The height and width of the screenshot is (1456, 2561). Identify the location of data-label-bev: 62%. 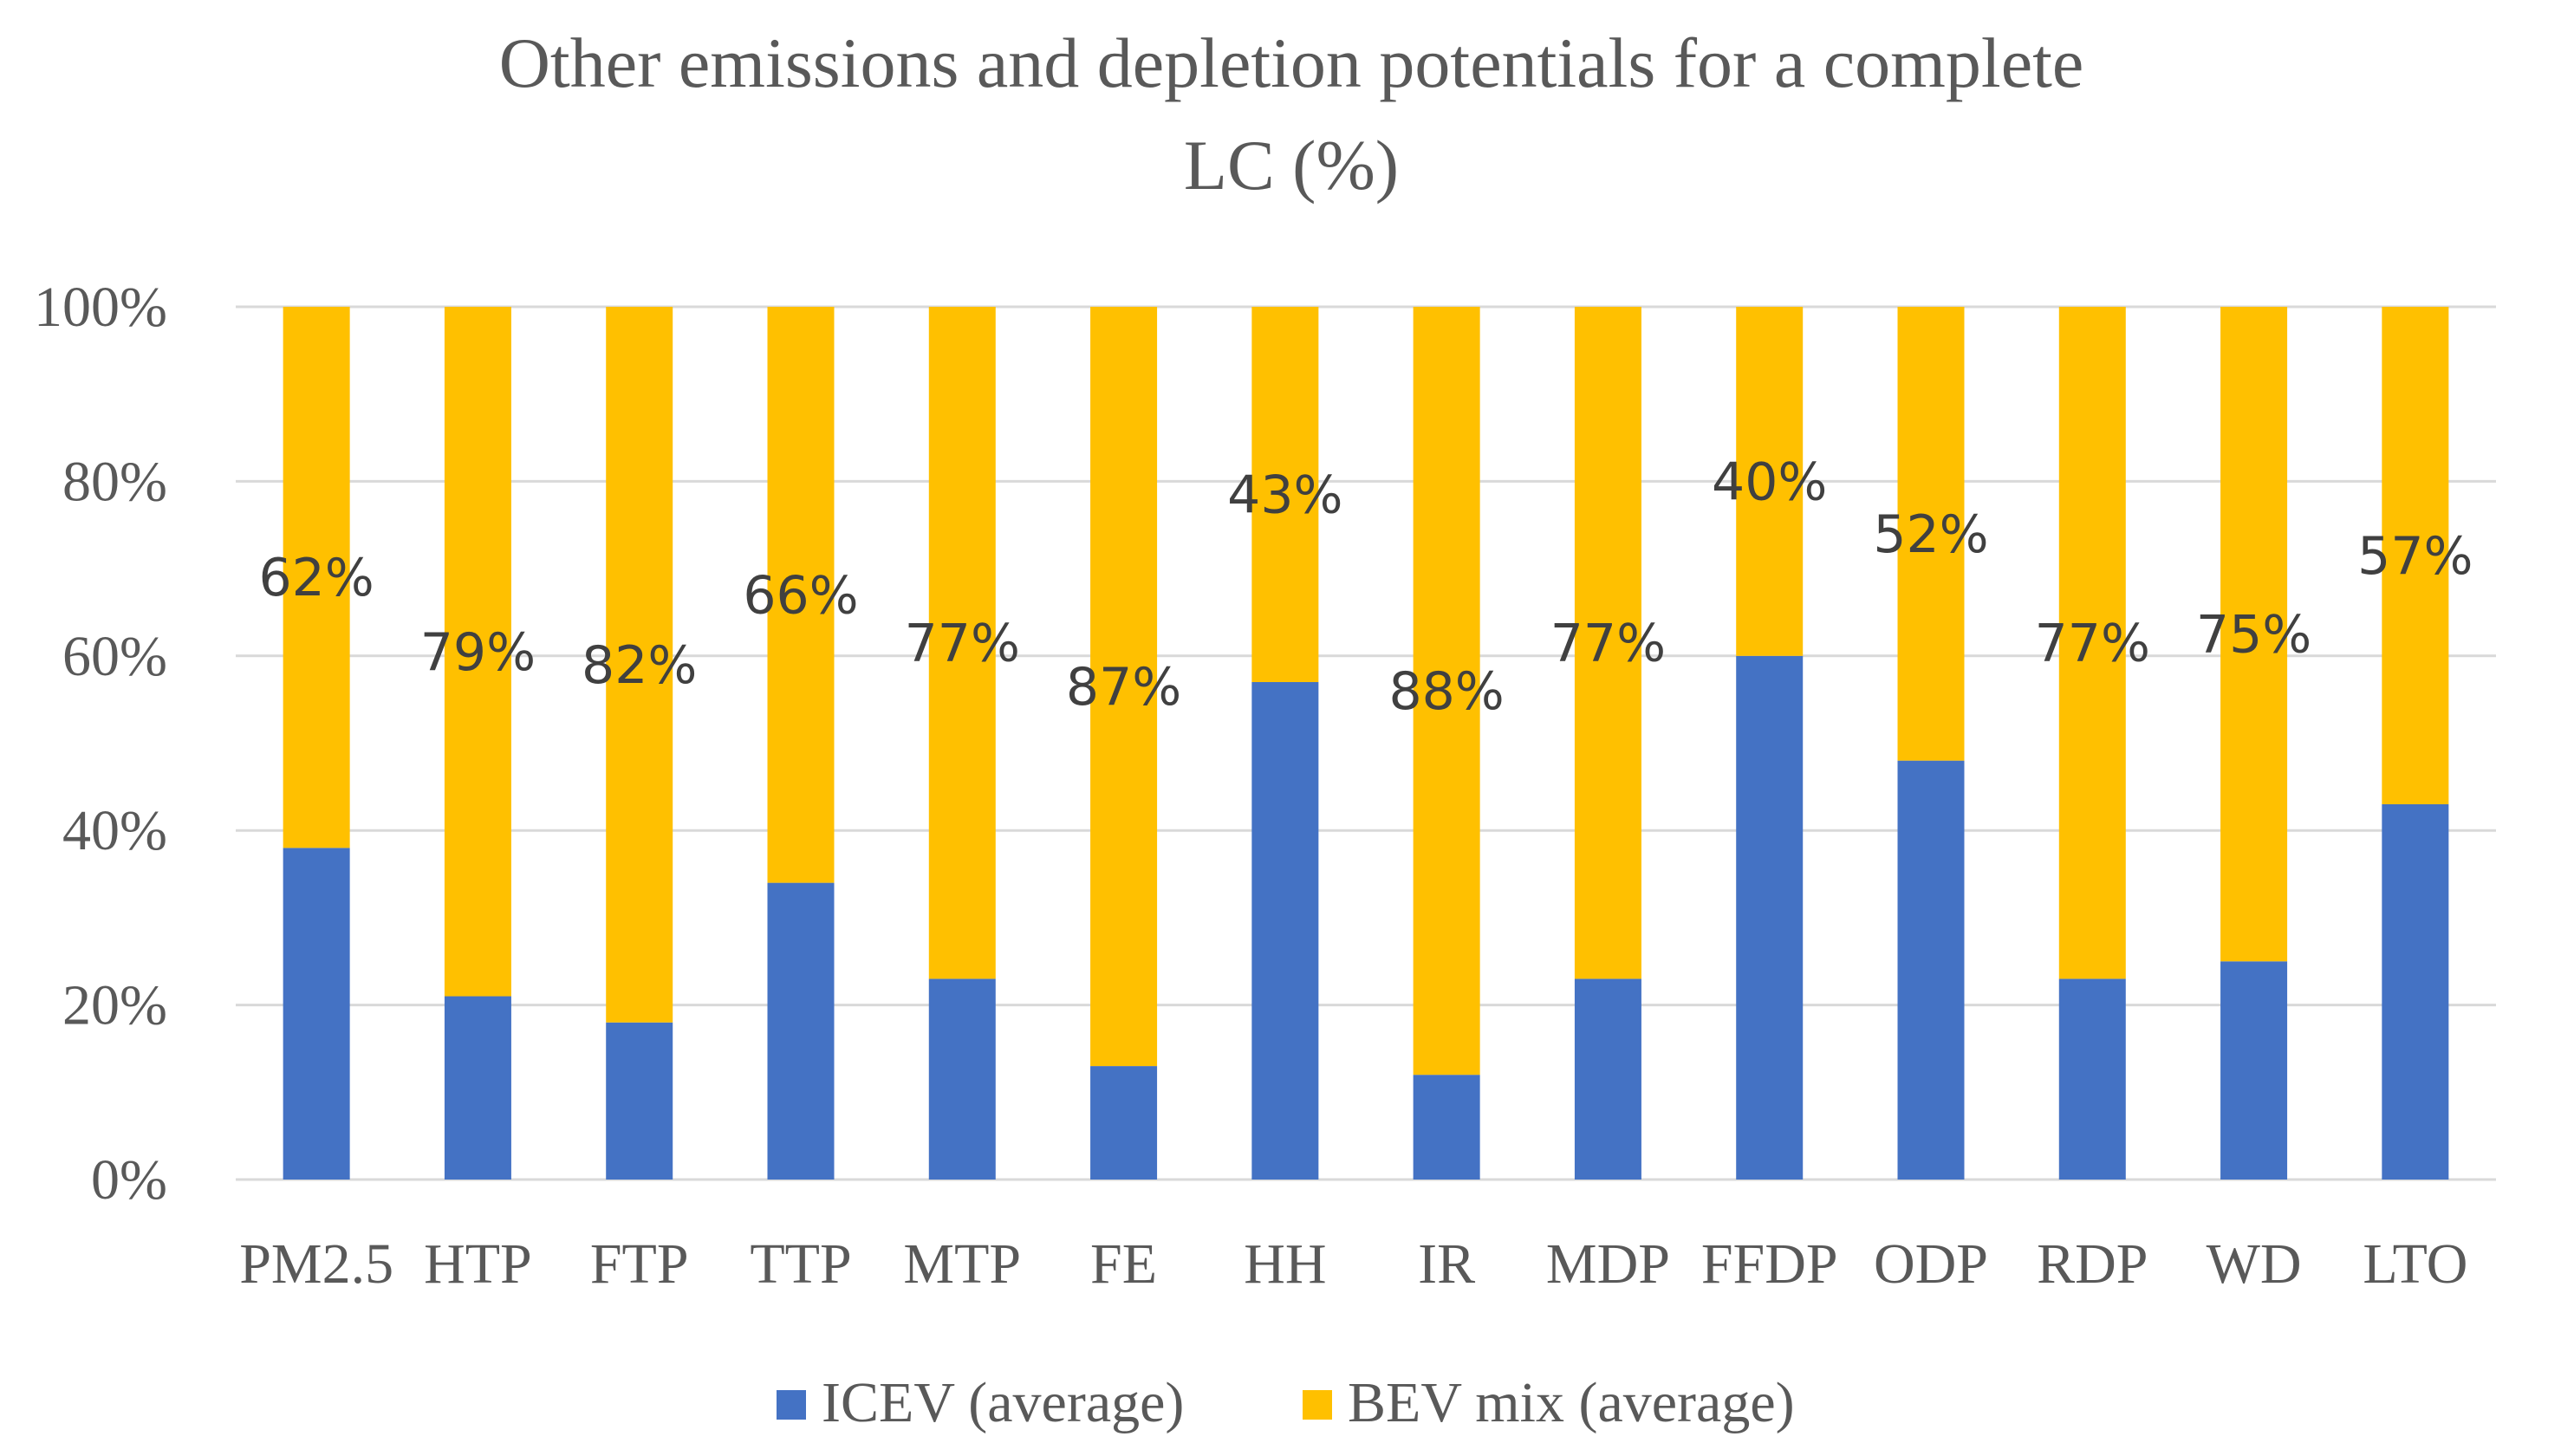
(316, 578).